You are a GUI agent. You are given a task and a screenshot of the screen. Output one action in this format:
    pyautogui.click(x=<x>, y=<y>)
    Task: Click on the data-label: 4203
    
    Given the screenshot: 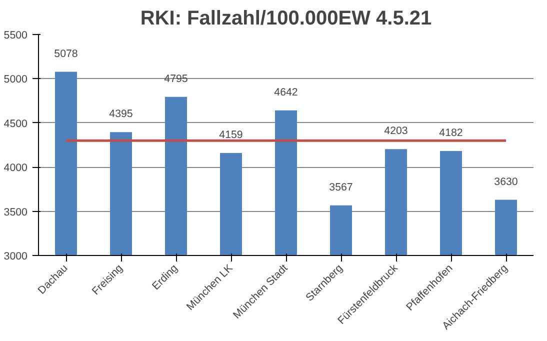 What is the action you would take?
    pyautogui.click(x=396, y=131)
    